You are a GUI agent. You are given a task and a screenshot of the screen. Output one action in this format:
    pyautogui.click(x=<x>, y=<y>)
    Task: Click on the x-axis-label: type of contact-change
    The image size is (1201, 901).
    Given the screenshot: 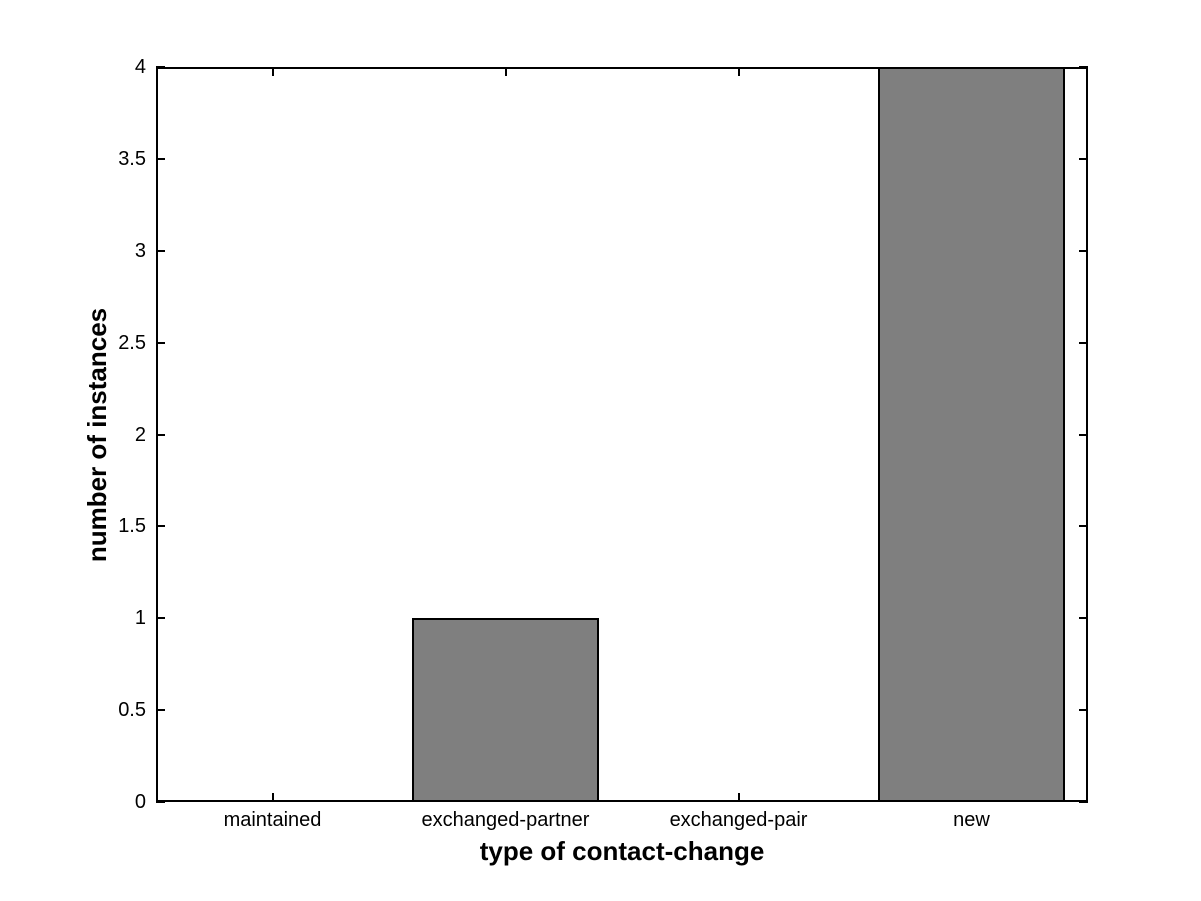 What is the action you would take?
    pyautogui.click(x=622, y=851)
    